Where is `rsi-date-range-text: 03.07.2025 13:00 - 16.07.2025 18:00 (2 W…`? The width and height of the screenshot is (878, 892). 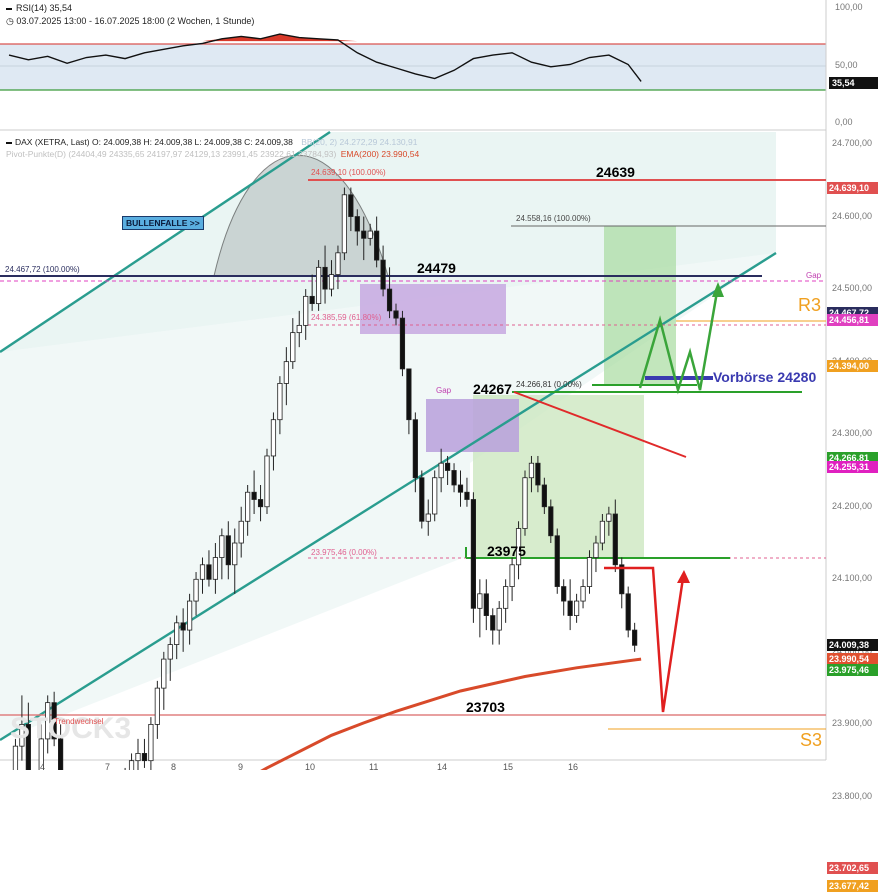
rsi-date-range-text: 03.07.2025 13:00 - 16.07.2025 18:00 (2 W… is located at coordinates (135, 21).